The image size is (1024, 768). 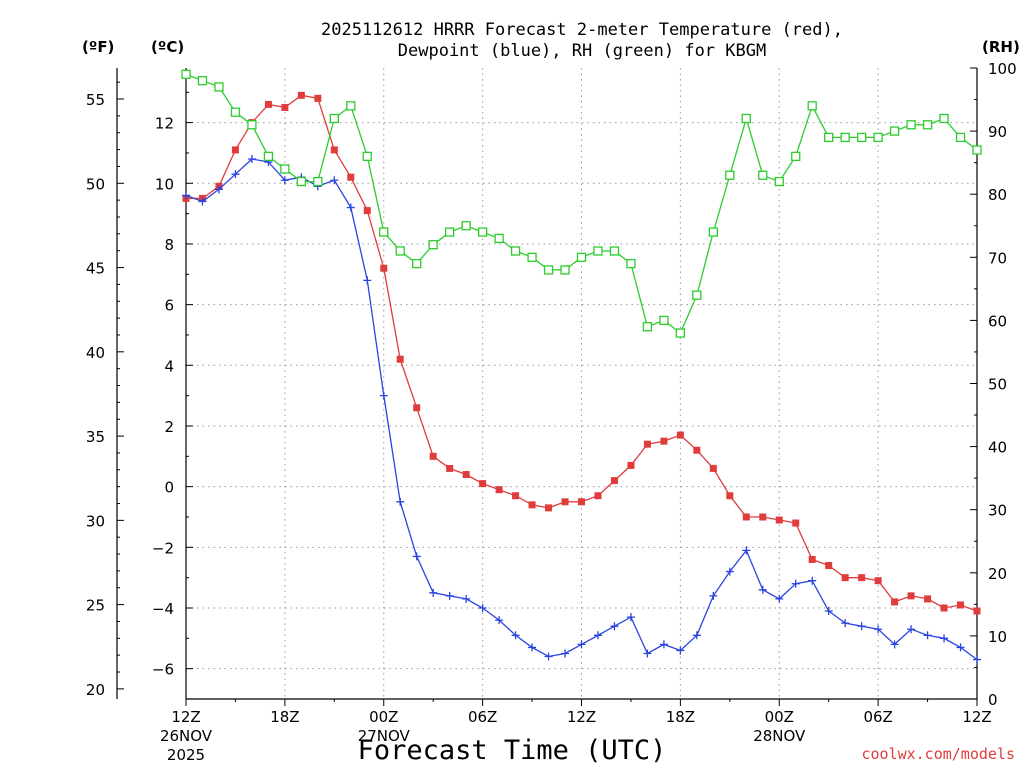 I want to click on fahrenheit-tick-label: 35, so click(x=95, y=437).